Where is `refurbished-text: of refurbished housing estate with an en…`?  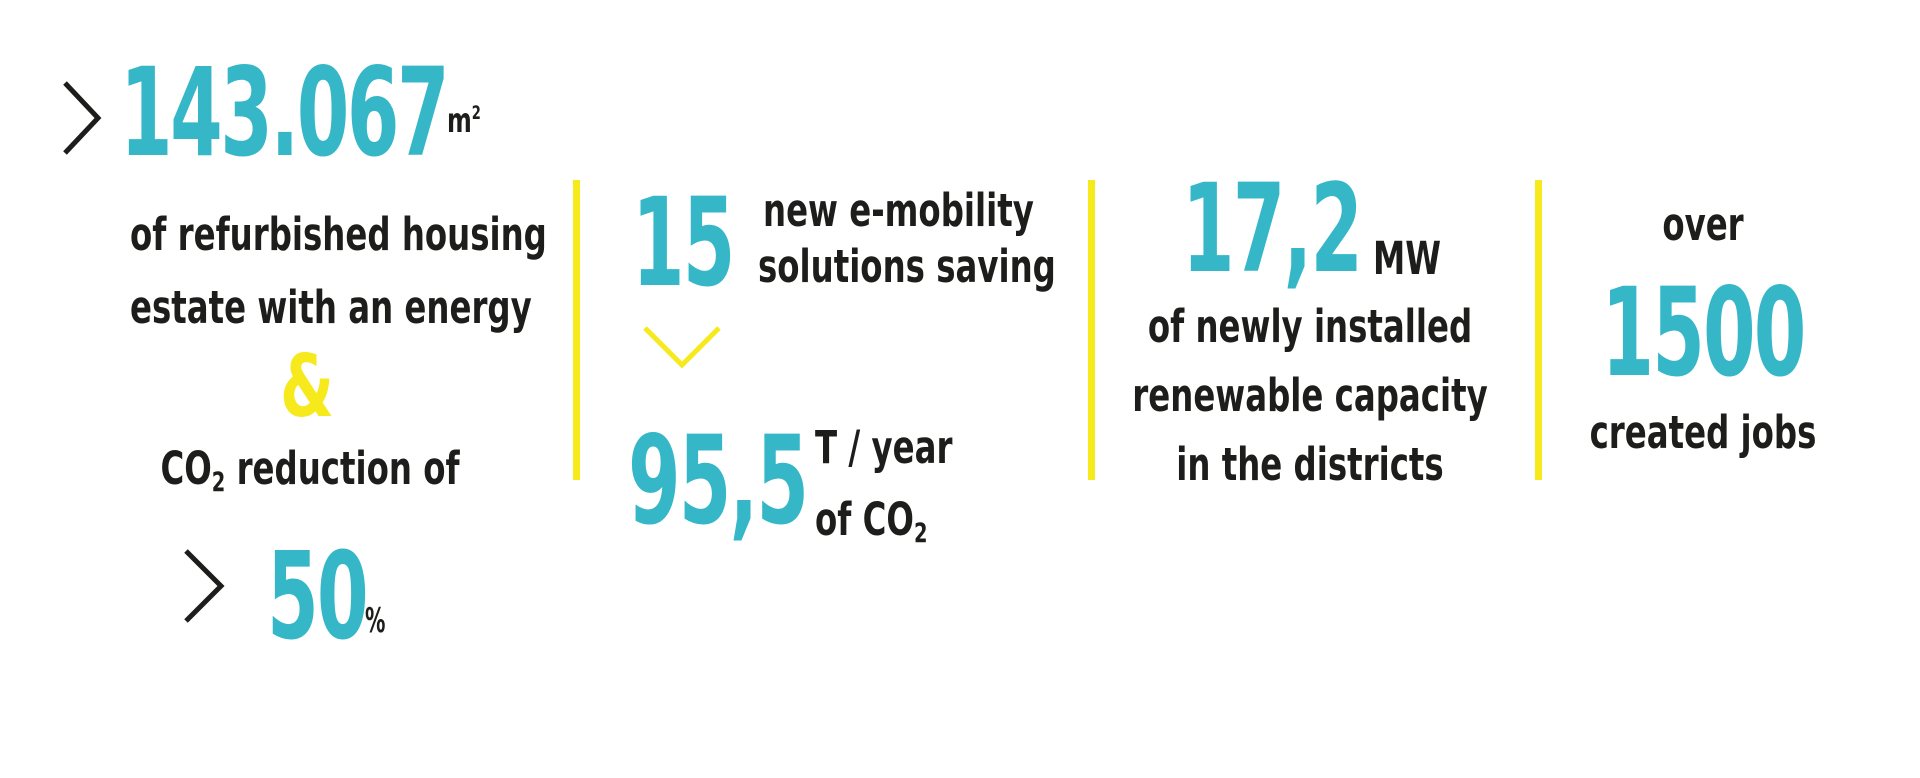 refurbished-text: of refurbished housing estate with an en… is located at coordinates (310, 271).